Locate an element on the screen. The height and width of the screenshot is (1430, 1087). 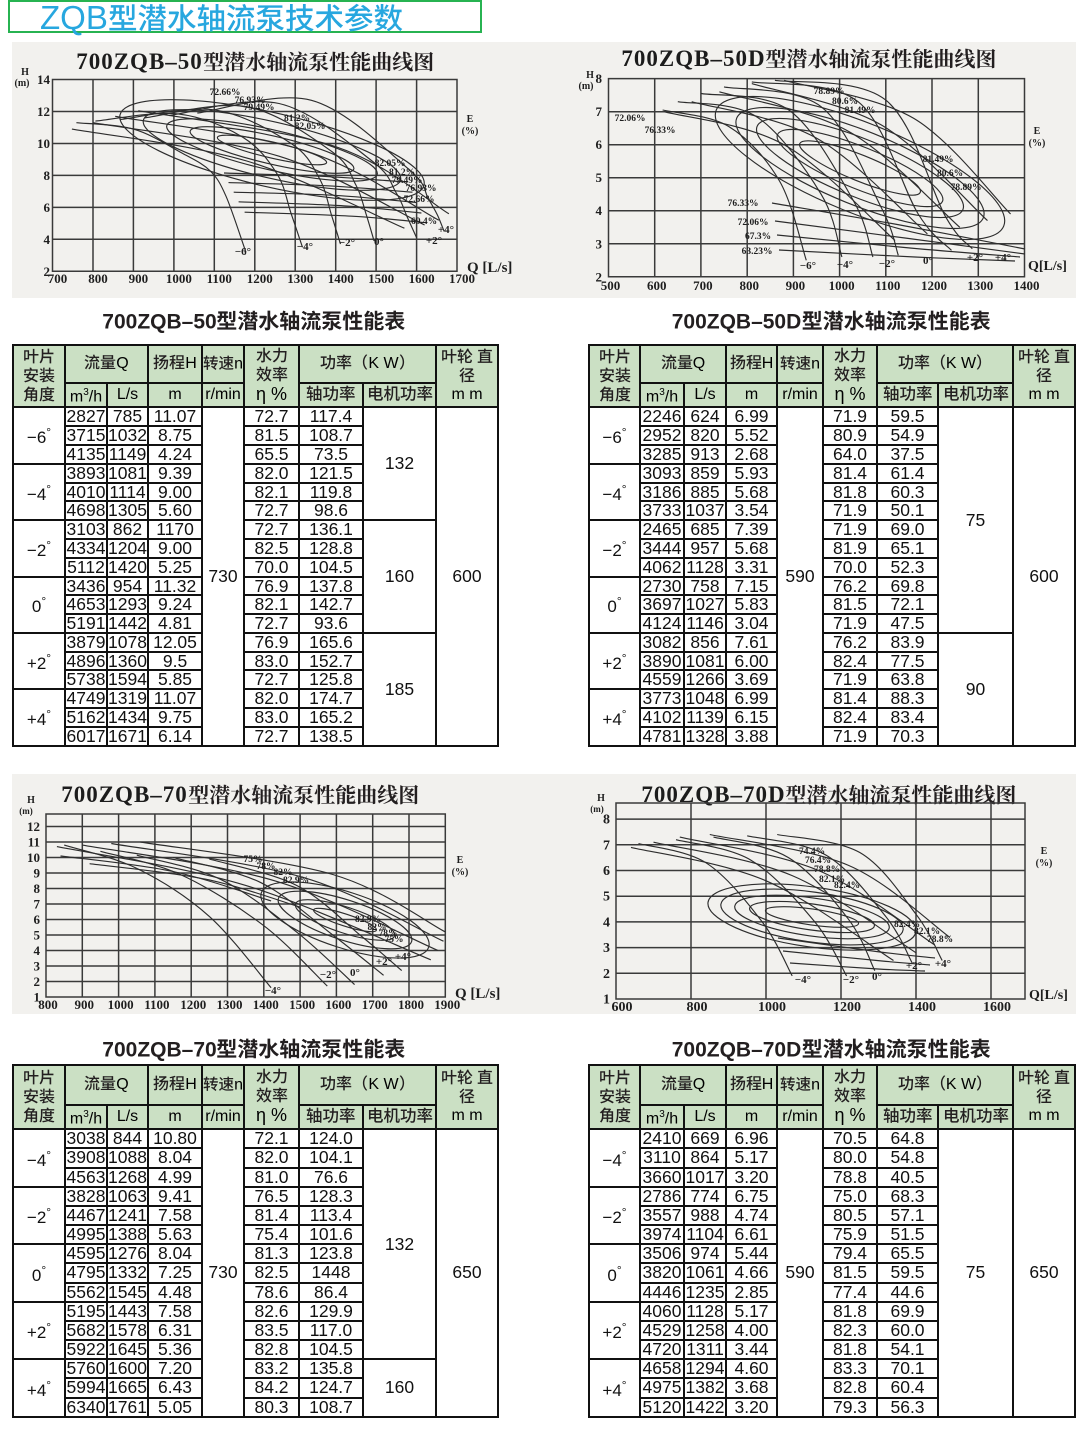
svg-text: 5 is located at coordinates (37, 935).